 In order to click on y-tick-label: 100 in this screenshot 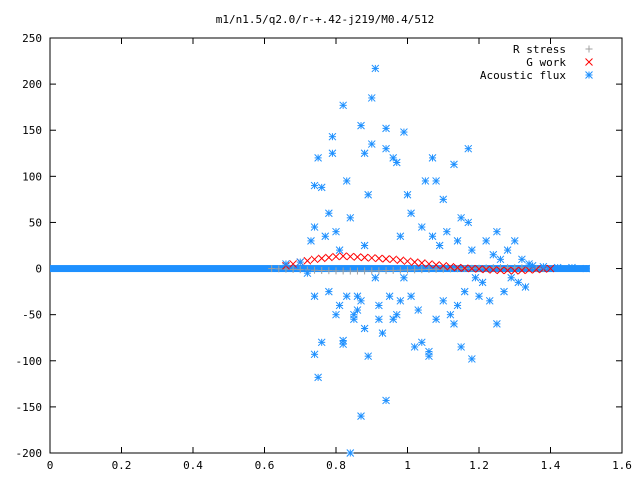, I will do `click(32, 176)`.